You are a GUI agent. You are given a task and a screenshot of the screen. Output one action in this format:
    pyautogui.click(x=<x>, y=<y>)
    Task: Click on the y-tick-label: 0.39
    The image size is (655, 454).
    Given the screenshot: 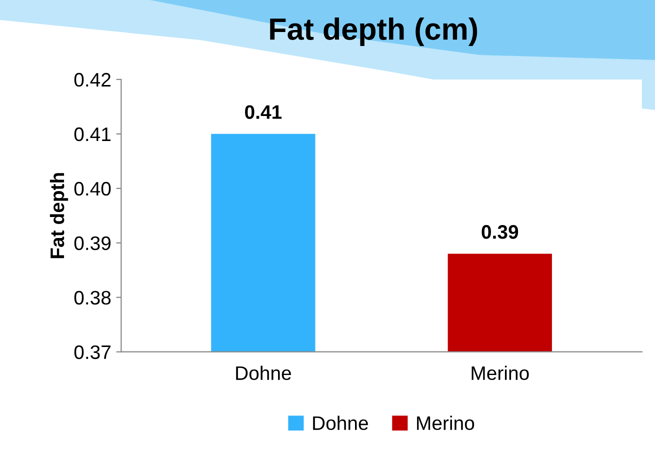 What is the action you would take?
    pyautogui.click(x=92, y=243)
    